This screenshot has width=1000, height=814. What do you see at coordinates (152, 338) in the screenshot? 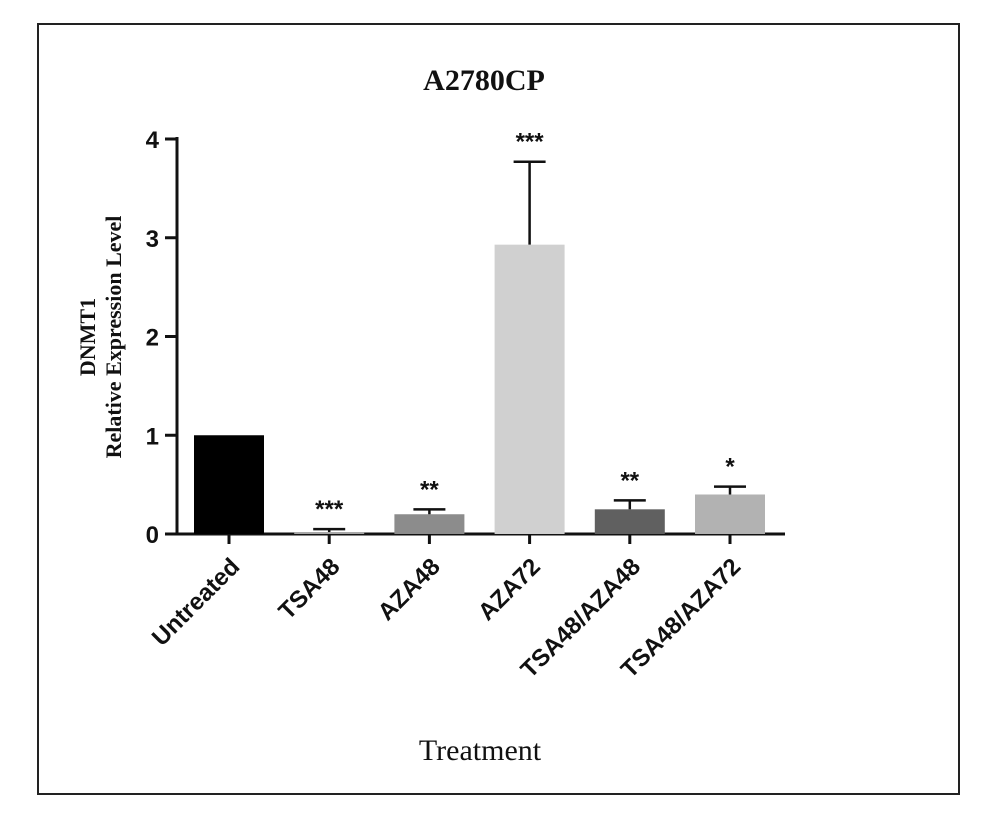
I see `y-tick-label: 2` at bounding box center [152, 338].